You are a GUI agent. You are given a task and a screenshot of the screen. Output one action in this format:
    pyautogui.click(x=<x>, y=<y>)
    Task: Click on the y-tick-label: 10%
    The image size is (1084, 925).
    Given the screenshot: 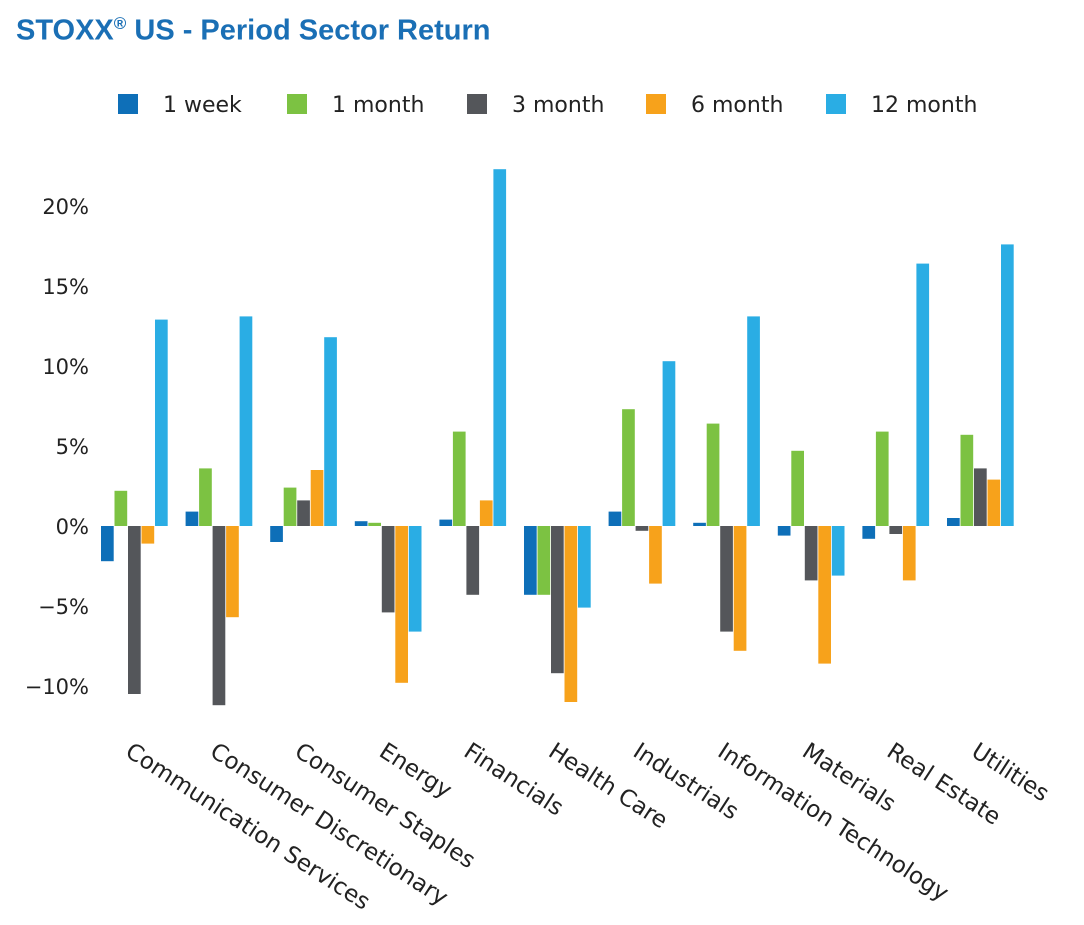 What is the action you would take?
    pyautogui.click(x=65, y=367)
    